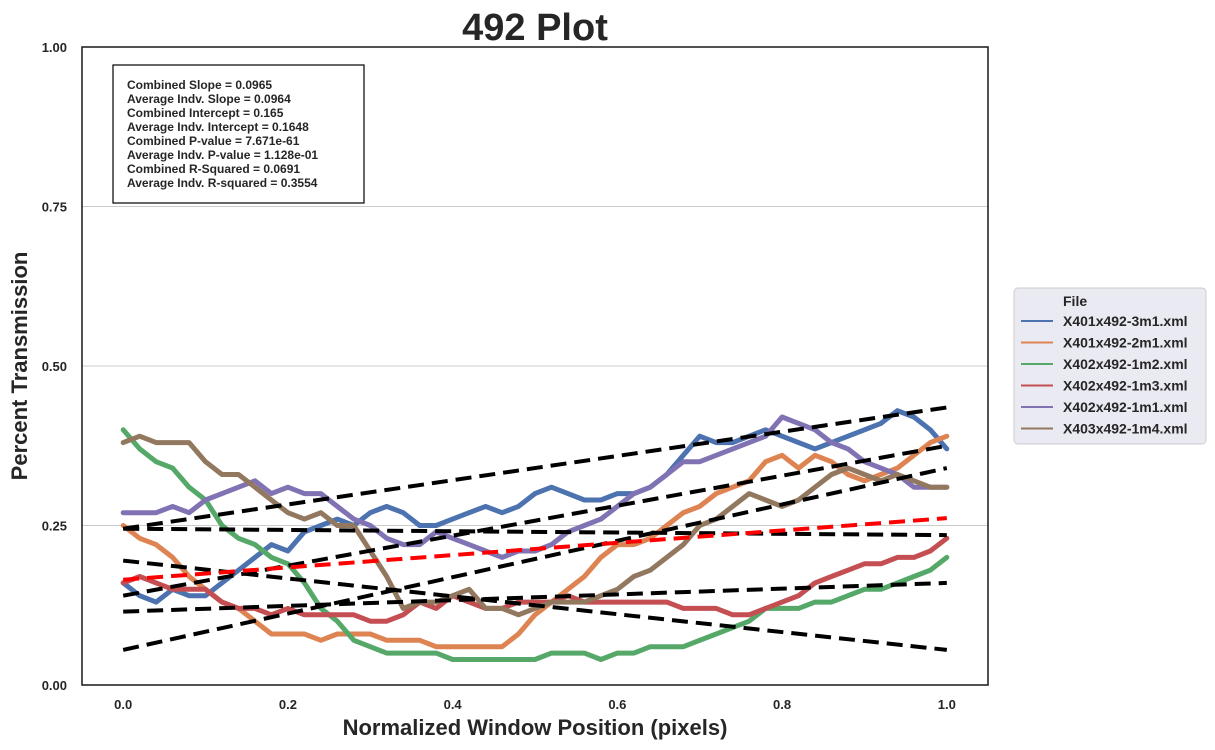 The image size is (1215, 750). What do you see at coordinates (1125, 386) in the screenshot?
I see `legend-entry: X402x492-1m3.xml` at bounding box center [1125, 386].